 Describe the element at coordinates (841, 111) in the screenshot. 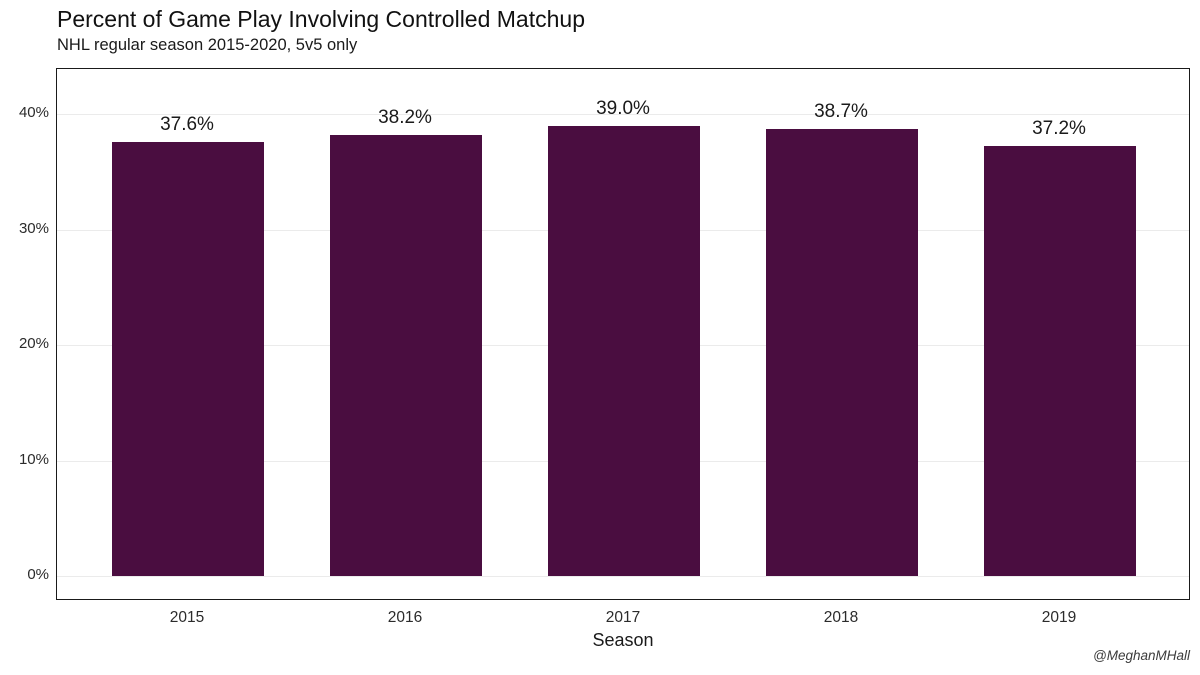

I see `bar-value-label-2018: 38.7%` at that location.